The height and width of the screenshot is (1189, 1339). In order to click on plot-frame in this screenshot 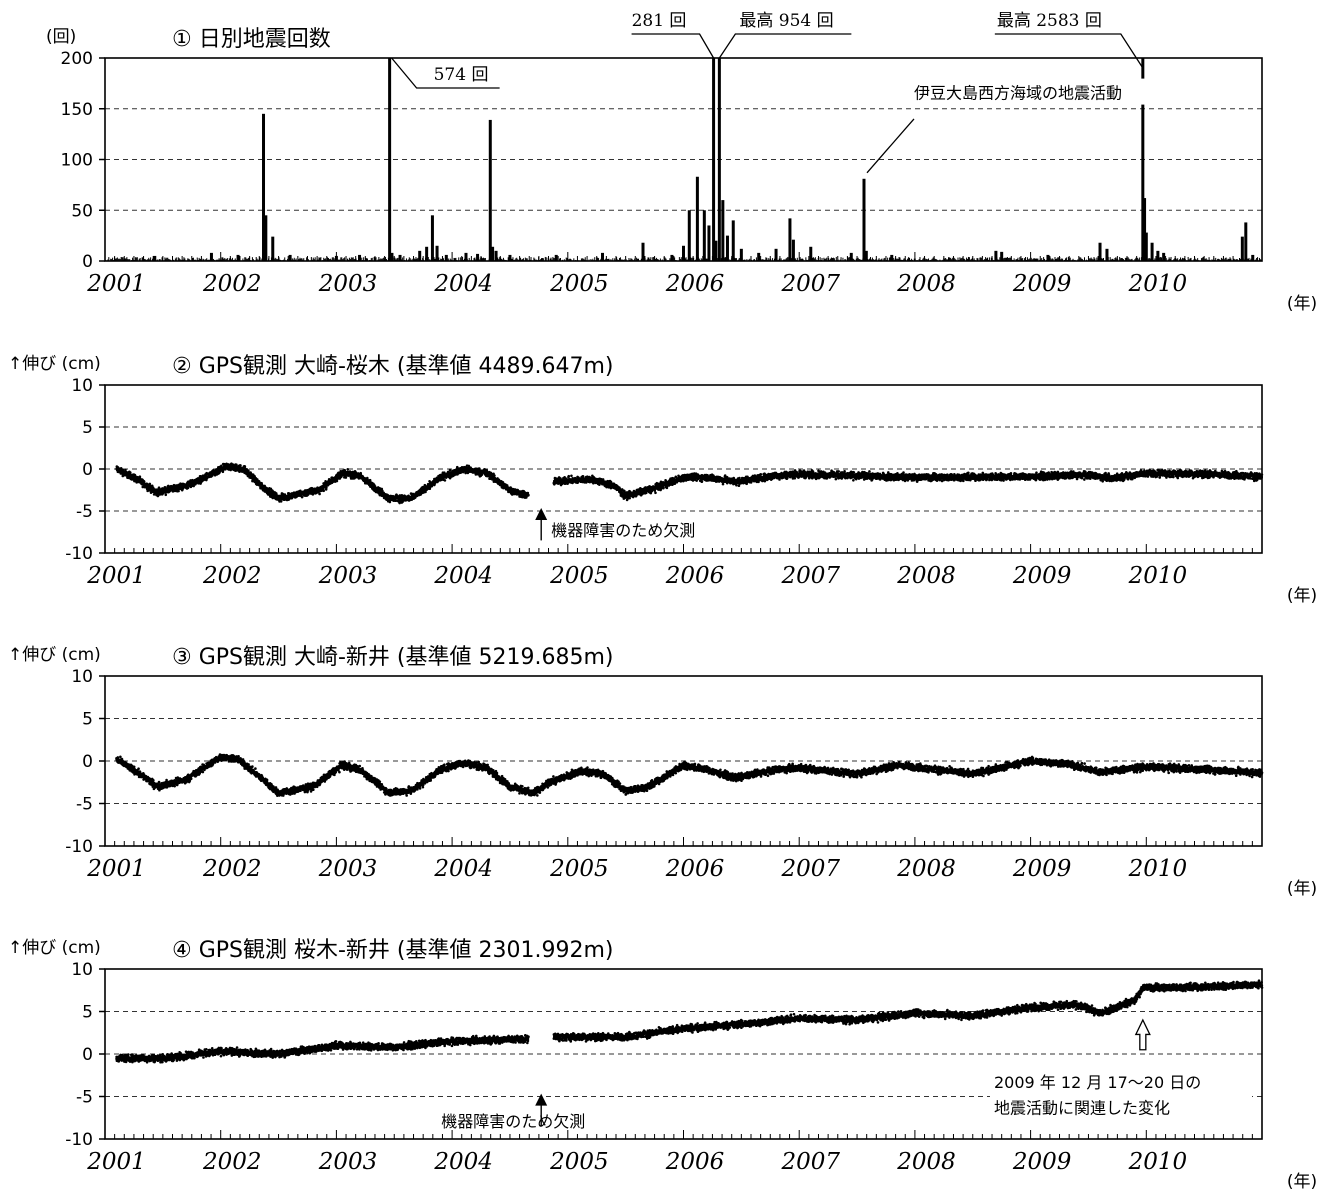, I will do `click(683, 159)`.